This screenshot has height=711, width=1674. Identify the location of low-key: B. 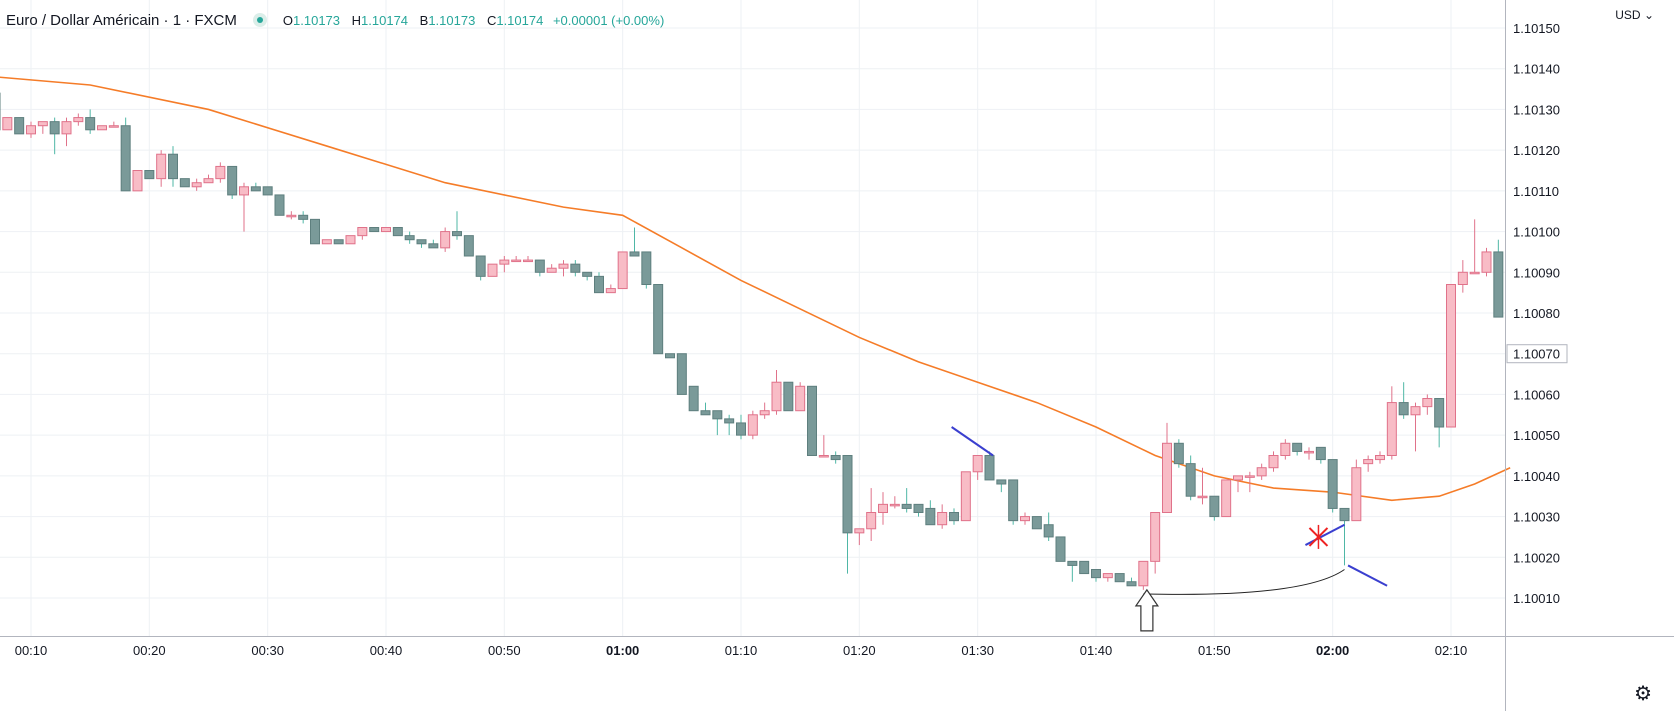
(424, 20).